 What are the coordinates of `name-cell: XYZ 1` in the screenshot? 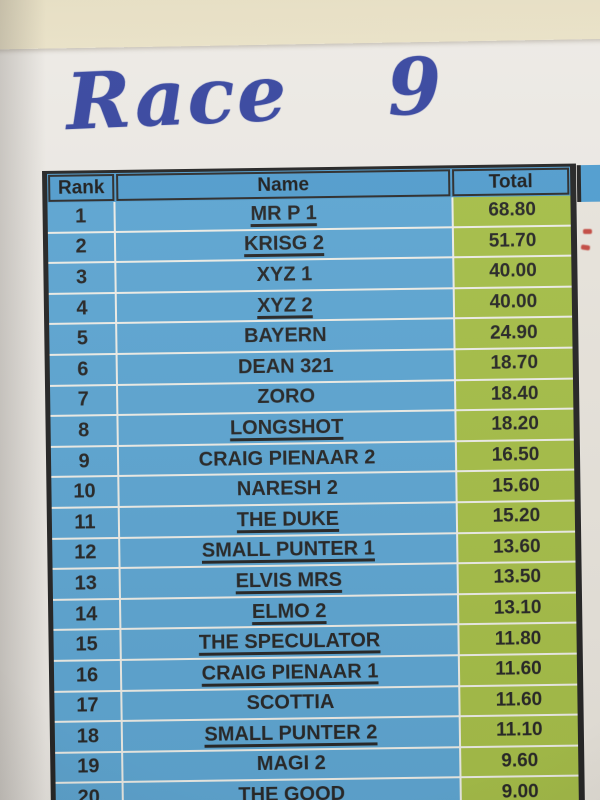 It's located at (285, 276).